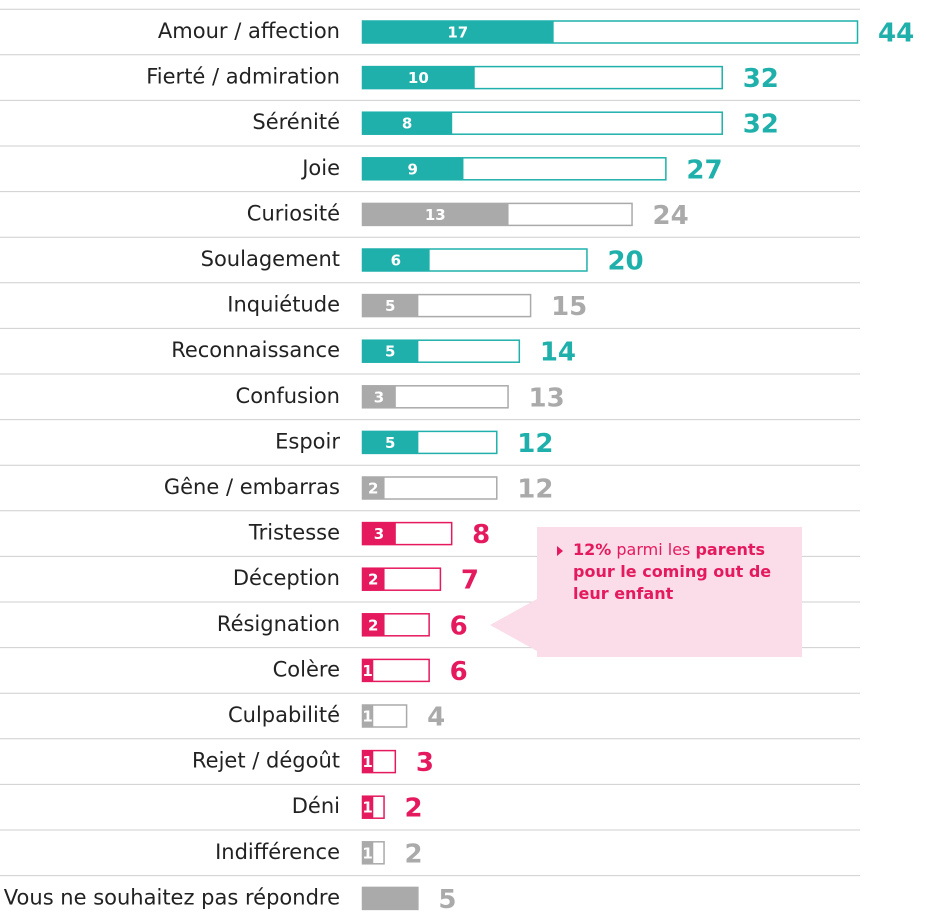 Image resolution: width=926 pixels, height=918 pixels. What do you see at coordinates (447, 900) in the screenshot?
I see `total-label: 5` at bounding box center [447, 900].